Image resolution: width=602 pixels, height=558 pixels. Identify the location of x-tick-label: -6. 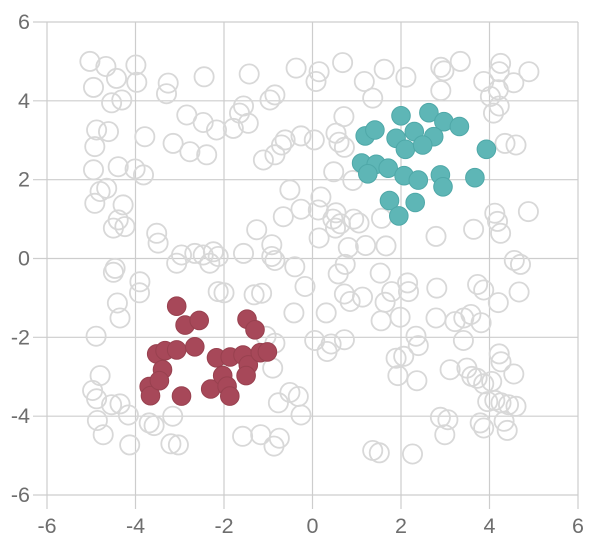
(46, 526).